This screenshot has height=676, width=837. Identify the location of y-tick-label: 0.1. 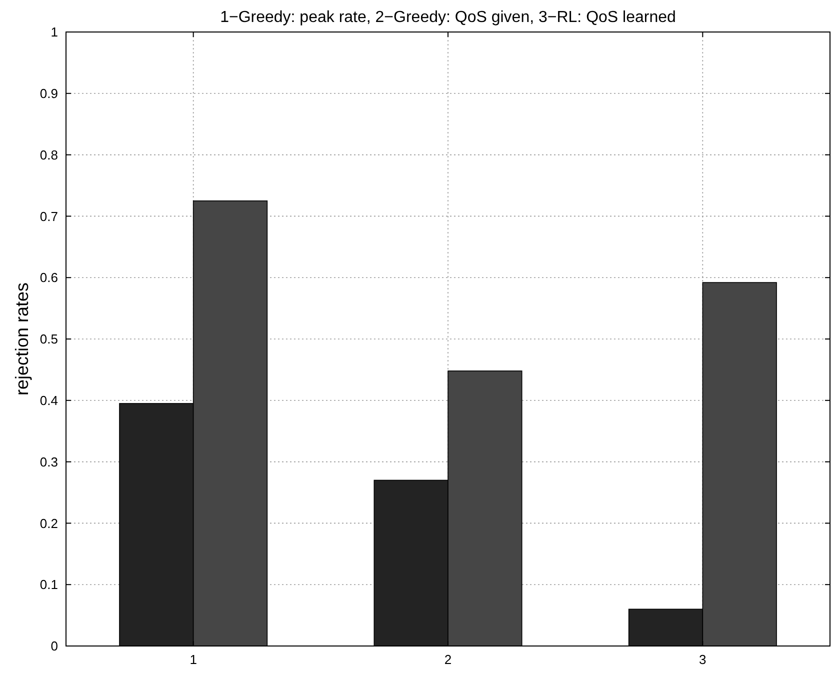
(49, 584).